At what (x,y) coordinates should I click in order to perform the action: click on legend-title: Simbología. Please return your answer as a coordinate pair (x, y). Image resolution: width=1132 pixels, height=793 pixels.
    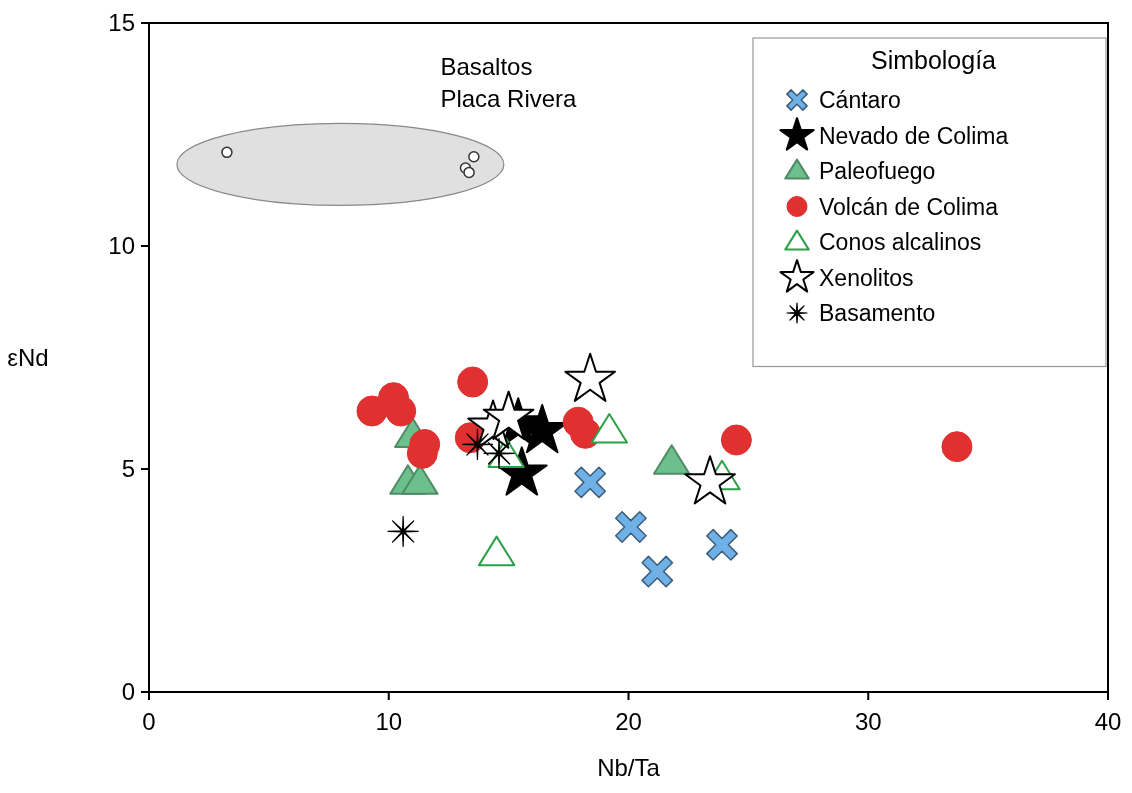
    Looking at the image, I should click on (933, 60).